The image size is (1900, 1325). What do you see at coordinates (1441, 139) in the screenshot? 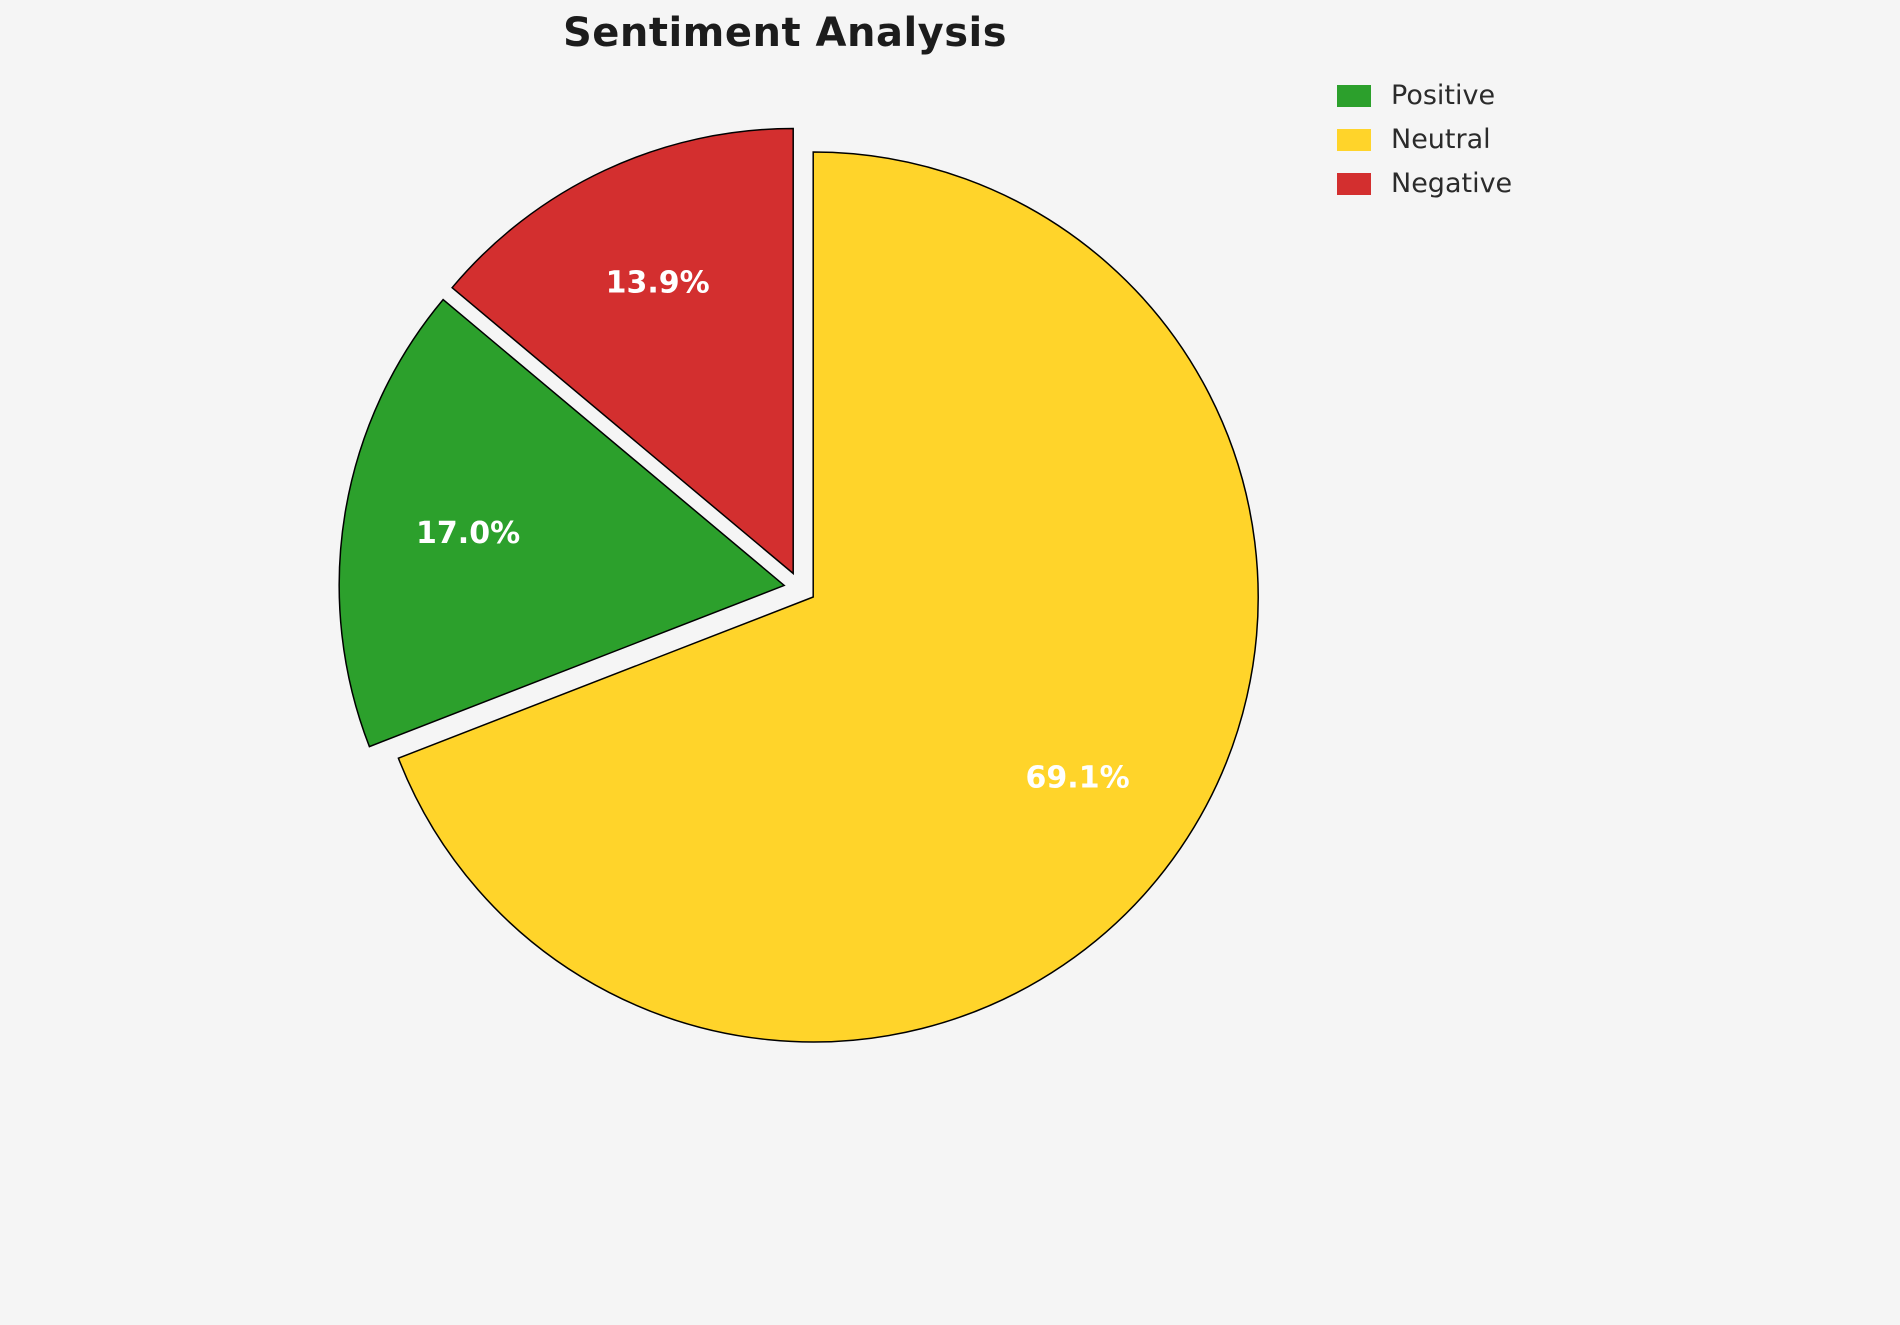
I see `legend-label-neutral: Neutral` at bounding box center [1441, 139].